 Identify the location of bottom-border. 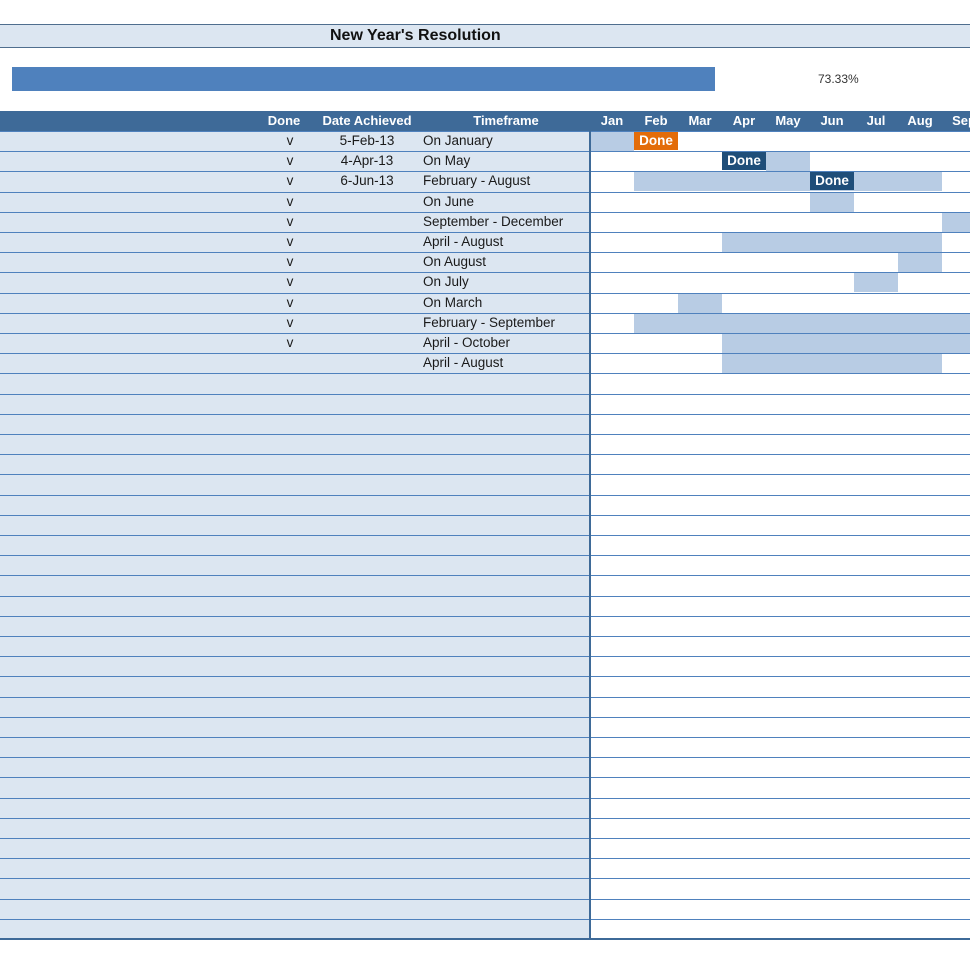
(485, 939).